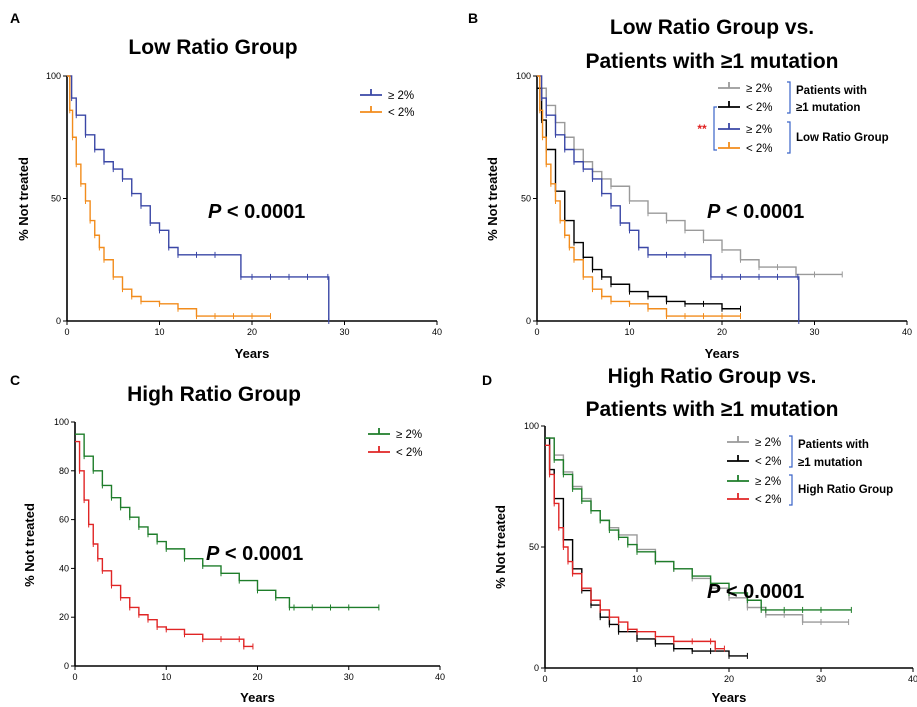 The height and width of the screenshot is (707, 917). Describe the element at coordinates (712, 376) in the screenshot. I see `chart-title: High Ratio Group vs.` at that location.